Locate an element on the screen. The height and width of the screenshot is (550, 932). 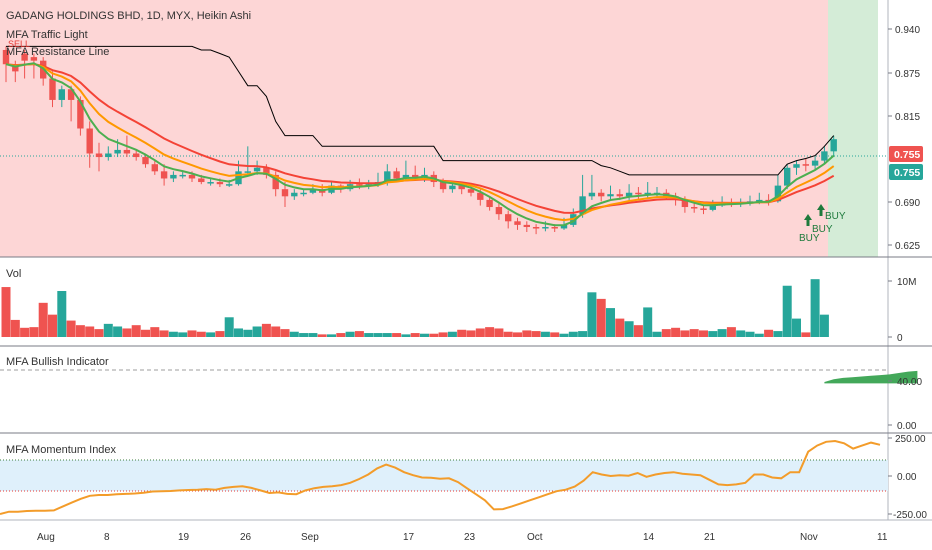
buy-signal-label-1: BUY is located at coordinates (809, 238).